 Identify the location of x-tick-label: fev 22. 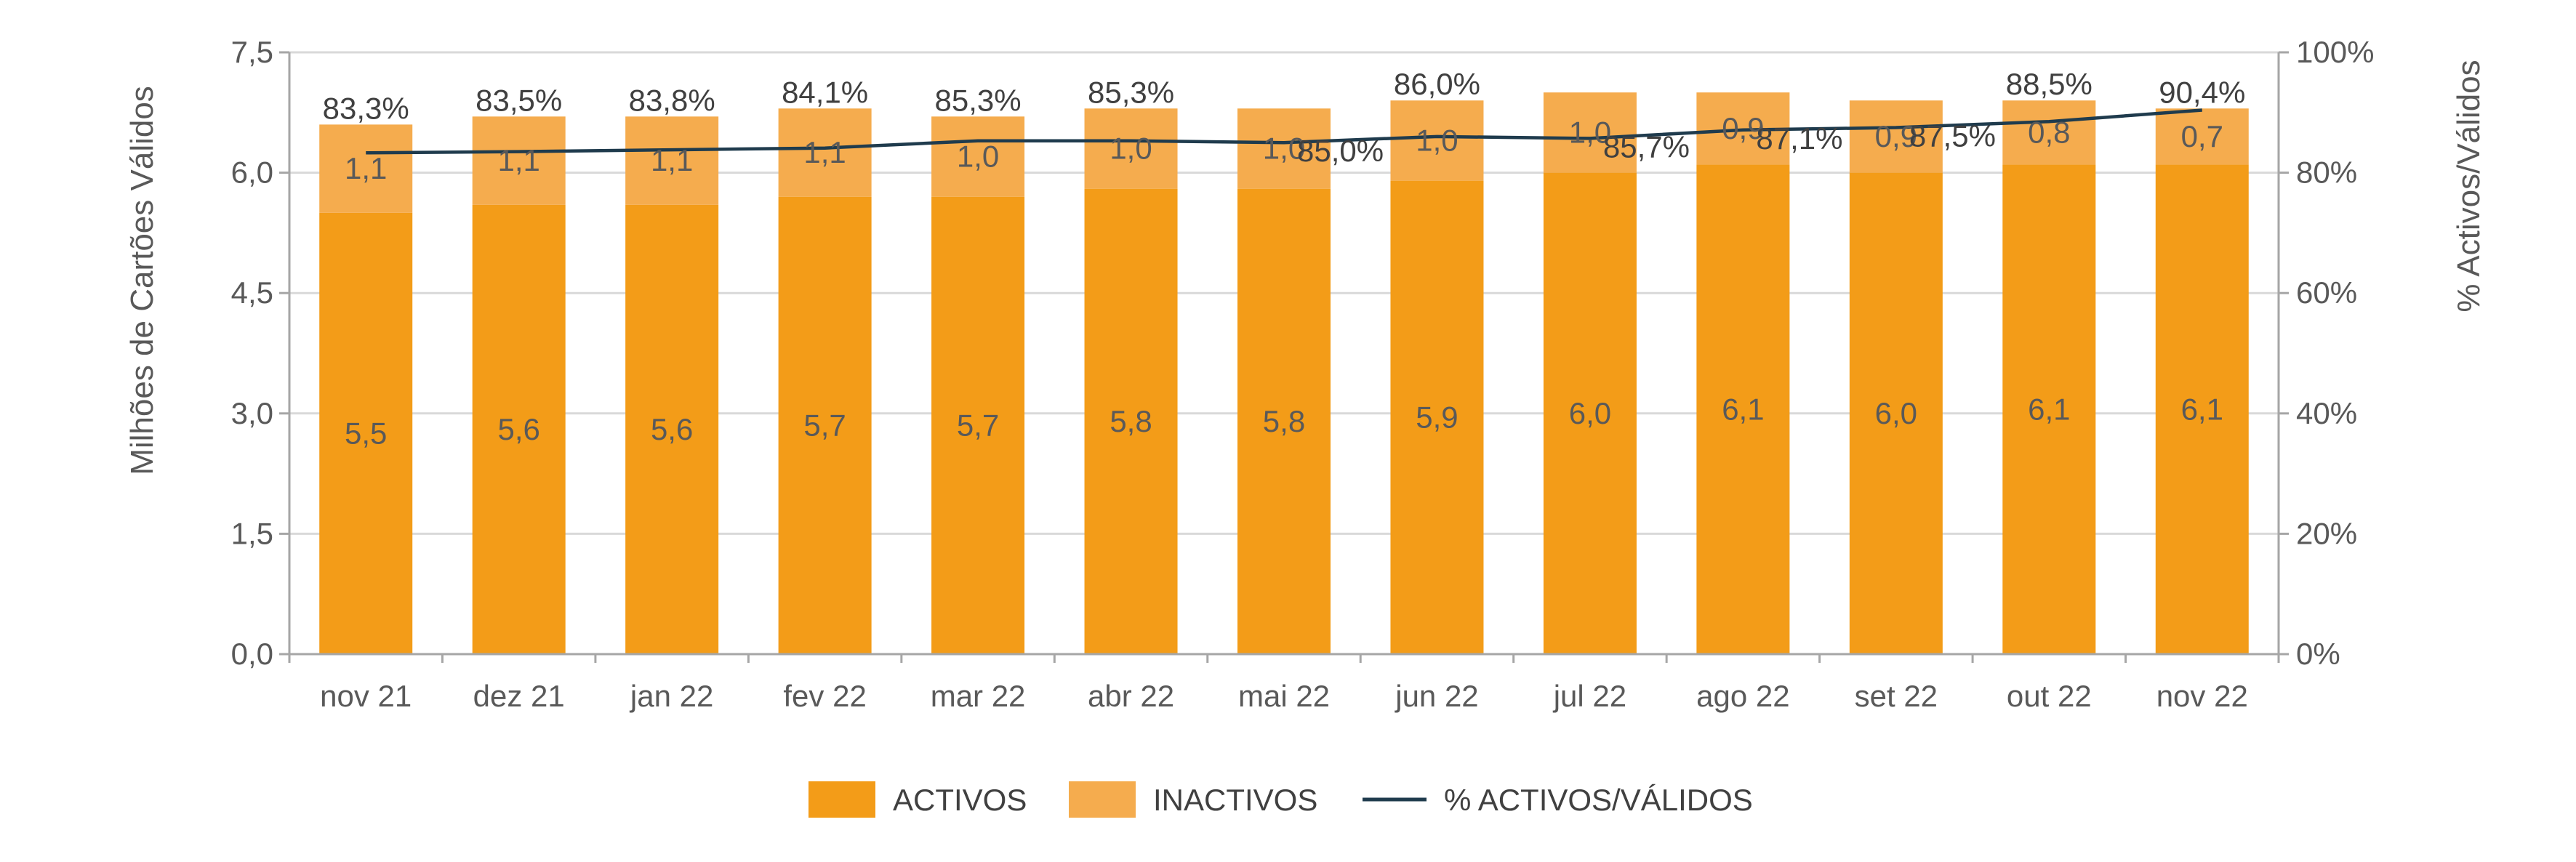
(824, 696).